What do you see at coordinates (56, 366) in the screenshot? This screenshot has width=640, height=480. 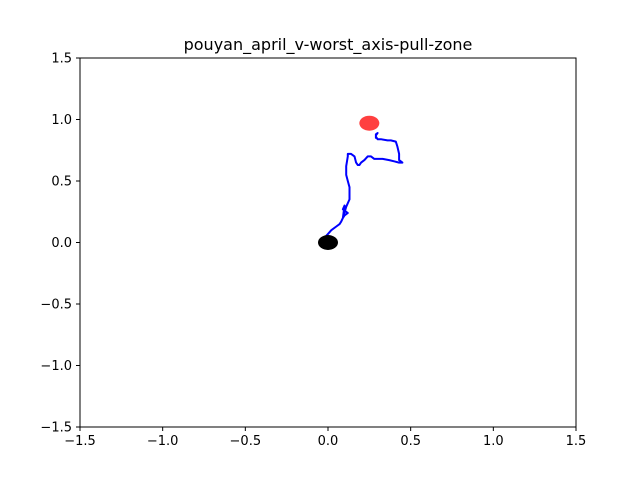 I see `y-tick-label-1: −1.0` at bounding box center [56, 366].